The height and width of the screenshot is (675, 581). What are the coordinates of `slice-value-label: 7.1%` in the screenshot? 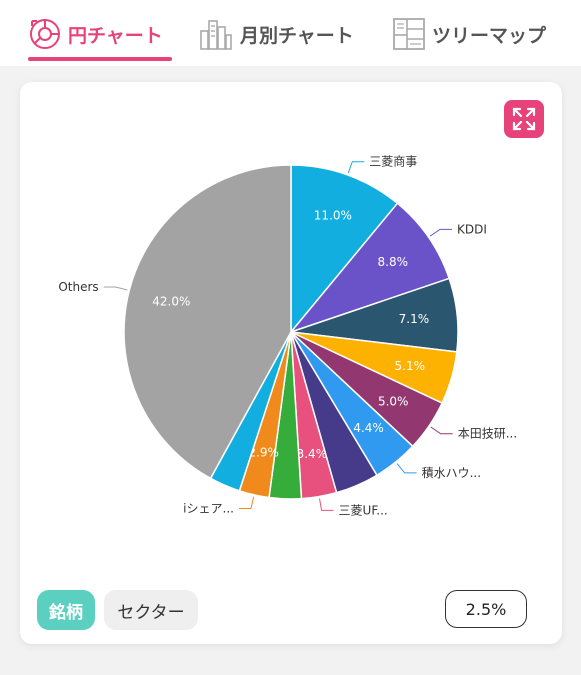 It's located at (414, 319).